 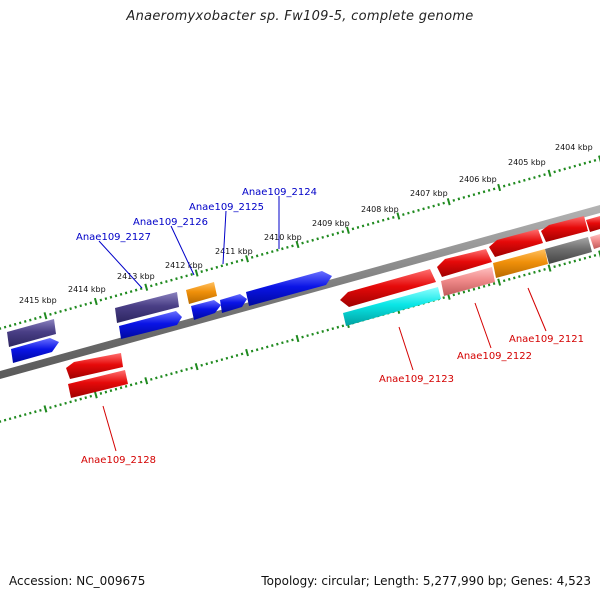 I want to click on gene-blue-small-a, so click(x=206, y=310).